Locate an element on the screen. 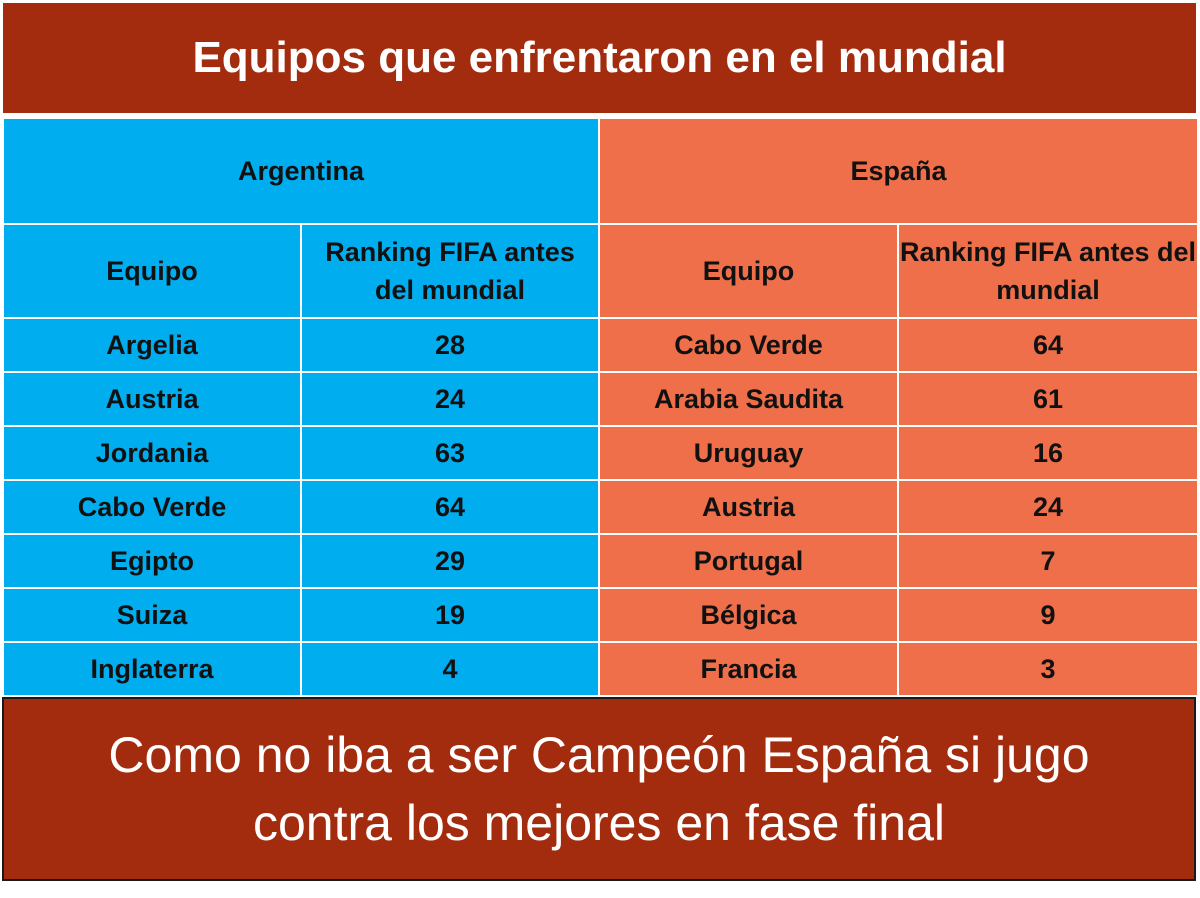  espana-equipo-cell: Austria is located at coordinates (749, 507).